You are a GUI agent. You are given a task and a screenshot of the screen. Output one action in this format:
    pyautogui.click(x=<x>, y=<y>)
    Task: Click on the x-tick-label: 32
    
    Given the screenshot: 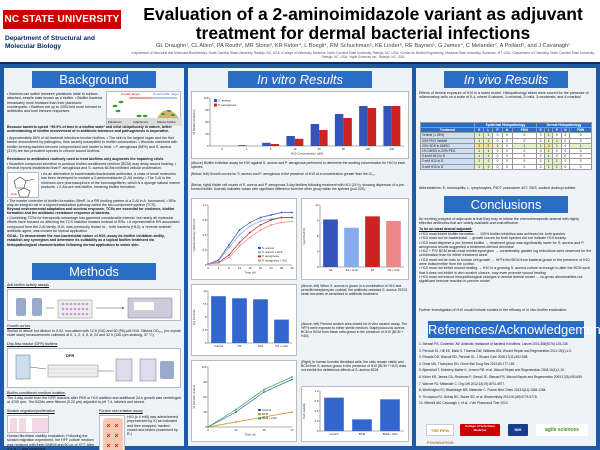 What is the action you would take?
    pyautogui.click(x=292, y=268)
    